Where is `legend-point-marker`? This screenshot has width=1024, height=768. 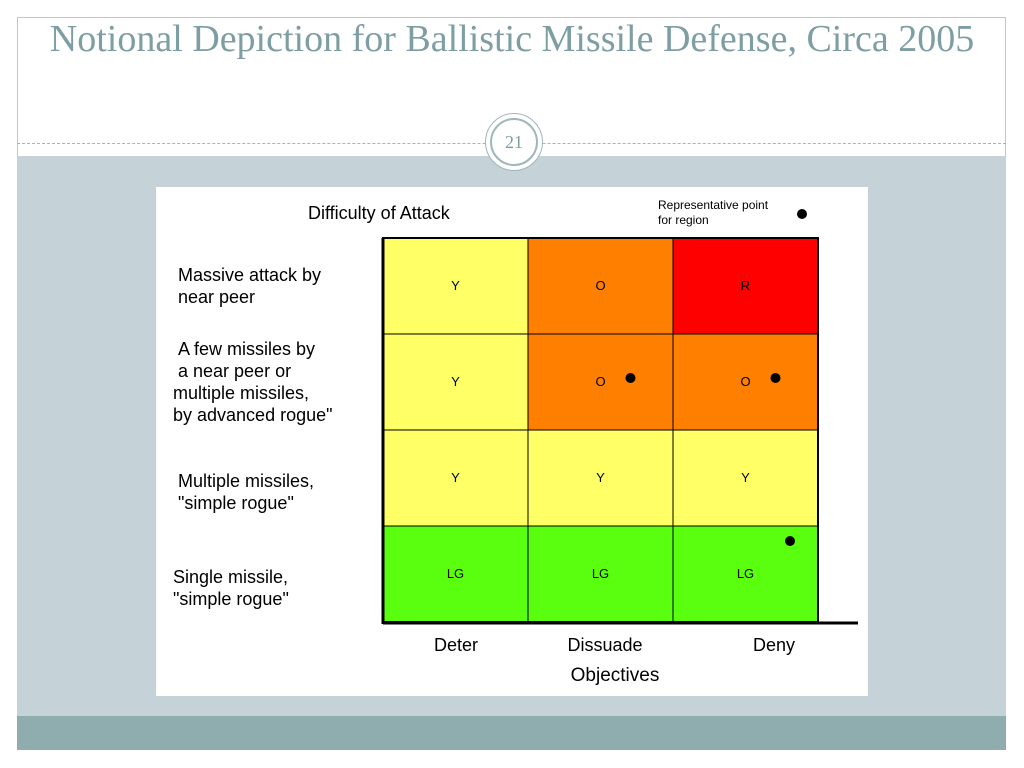
legend-point-marker is located at coordinates (802, 214).